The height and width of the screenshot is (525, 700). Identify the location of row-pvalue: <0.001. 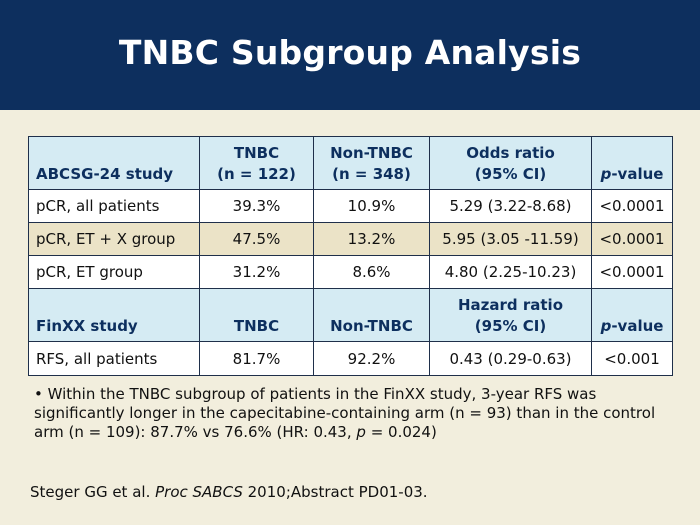
(632, 358).